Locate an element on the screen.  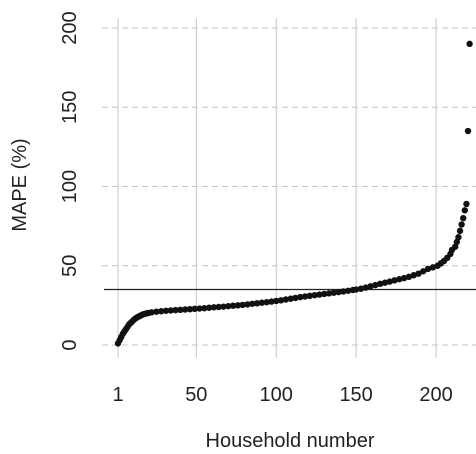
x-tick-label-1: 1 is located at coordinates (117, 395).